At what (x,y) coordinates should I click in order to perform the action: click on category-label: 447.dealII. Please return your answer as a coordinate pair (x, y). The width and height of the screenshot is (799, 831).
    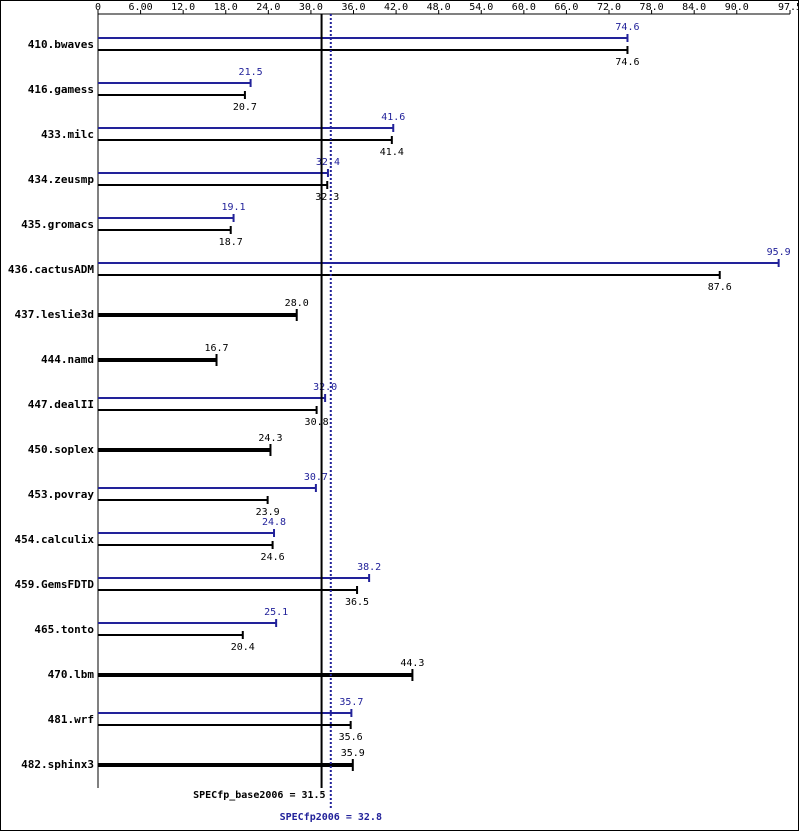
    Looking at the image, I should click on (61, 404).